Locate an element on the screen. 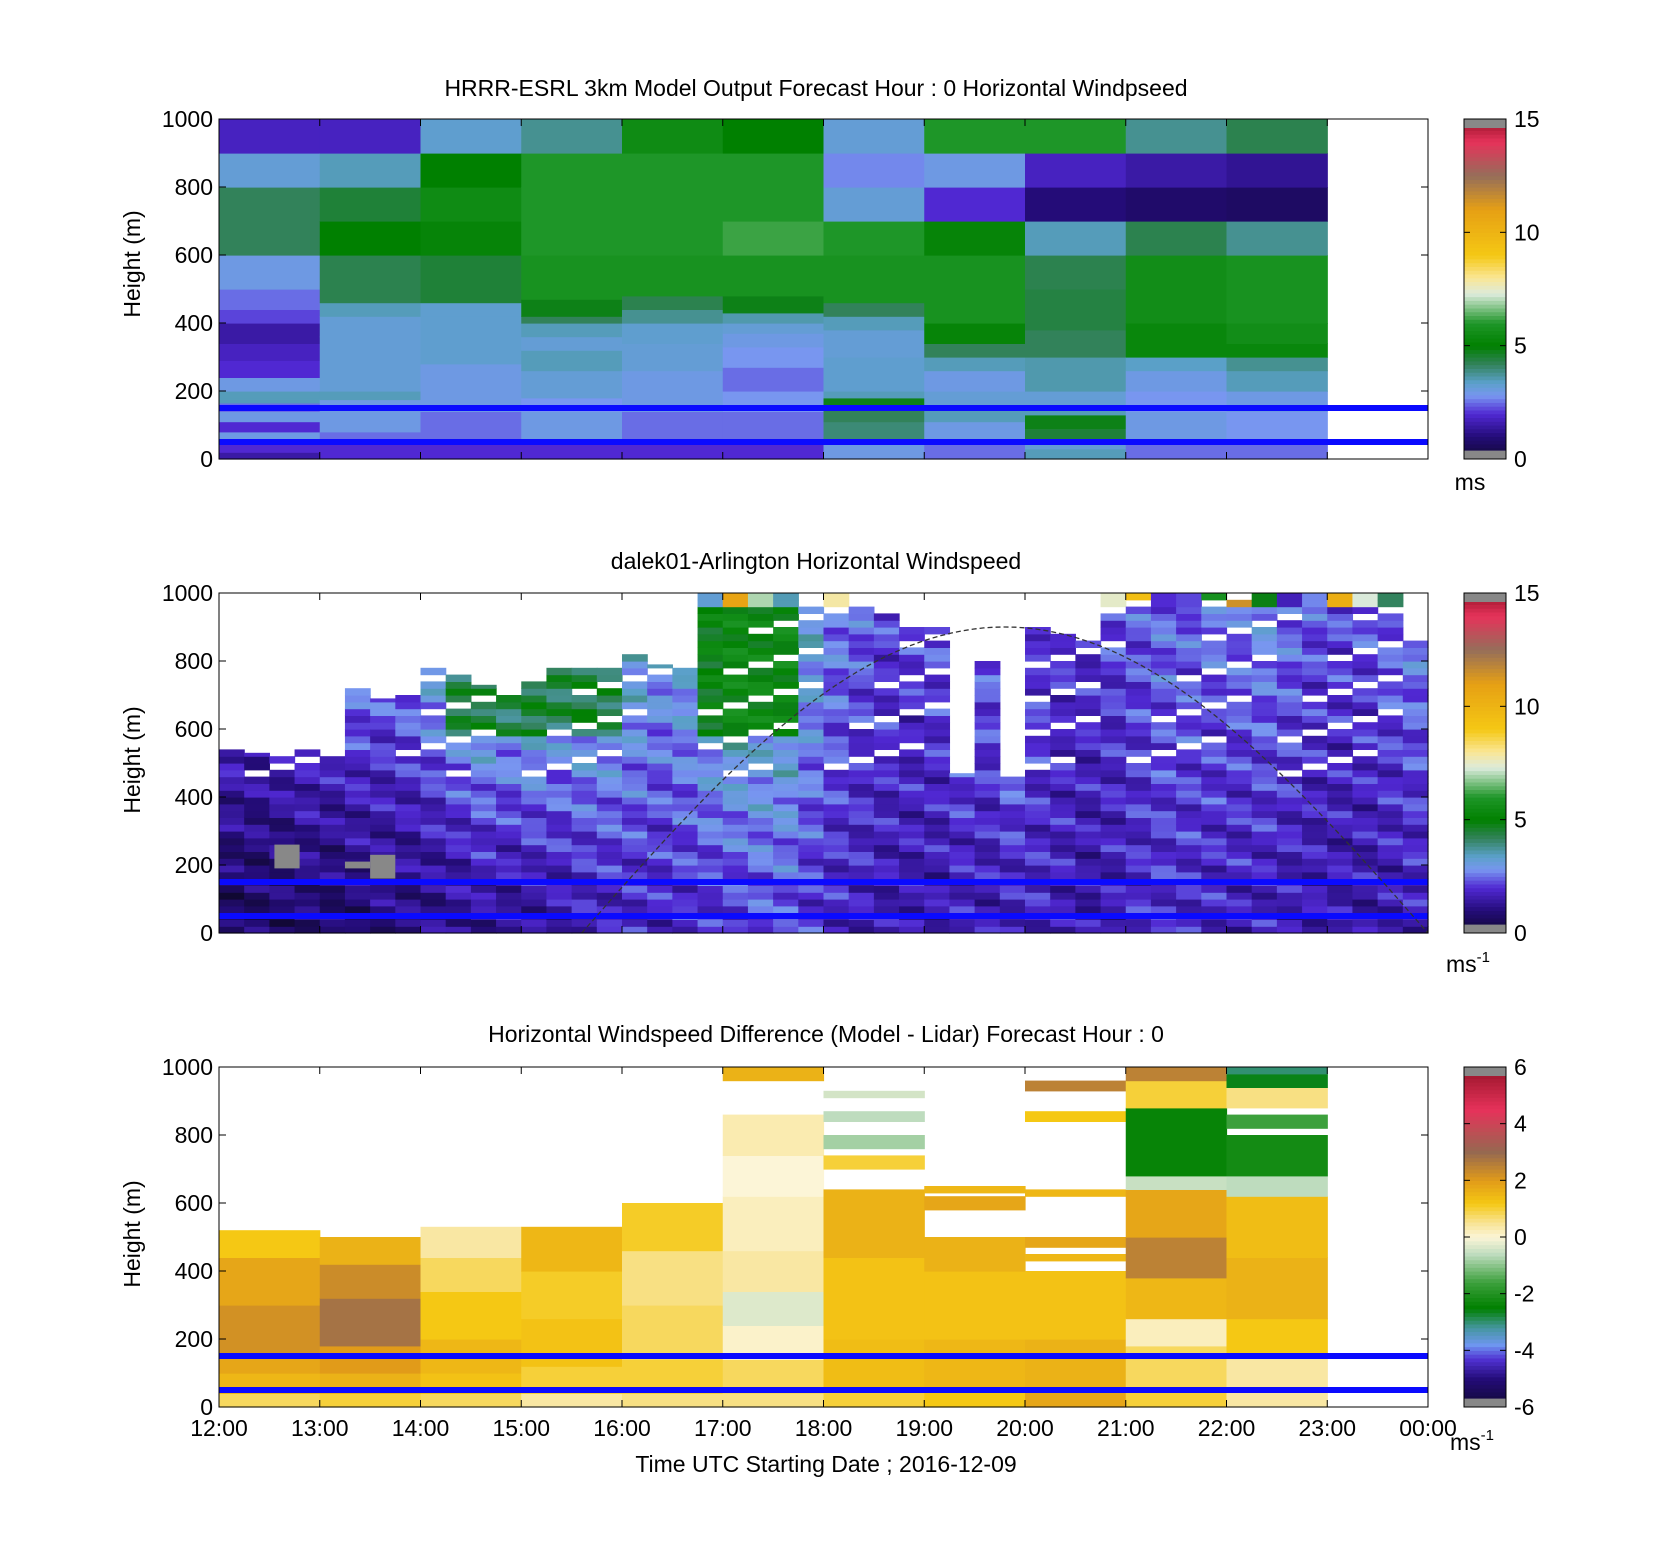 Image resolution: width=1680 pixels, height=1561 pixels. colorbar-tick-label: 15 is located at coordinates (1527, 119).